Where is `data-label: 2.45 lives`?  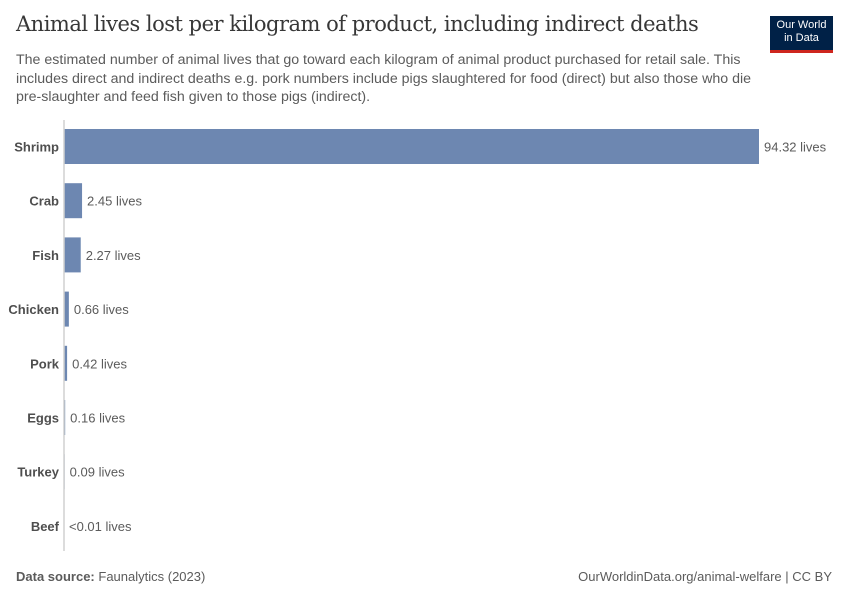 data-label: 2.45 lives is located at coordinates (114, 201).